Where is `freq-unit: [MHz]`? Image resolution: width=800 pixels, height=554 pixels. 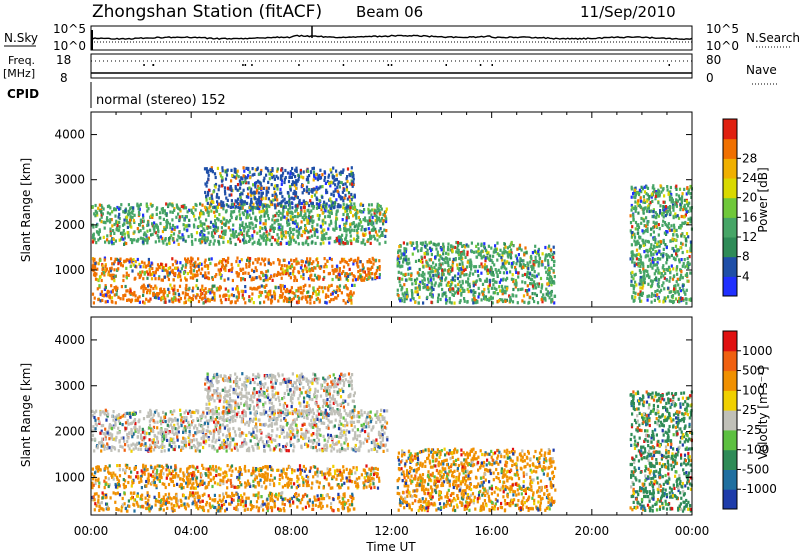
freq-unit: [MHz] is located at coordinates (19, 73).